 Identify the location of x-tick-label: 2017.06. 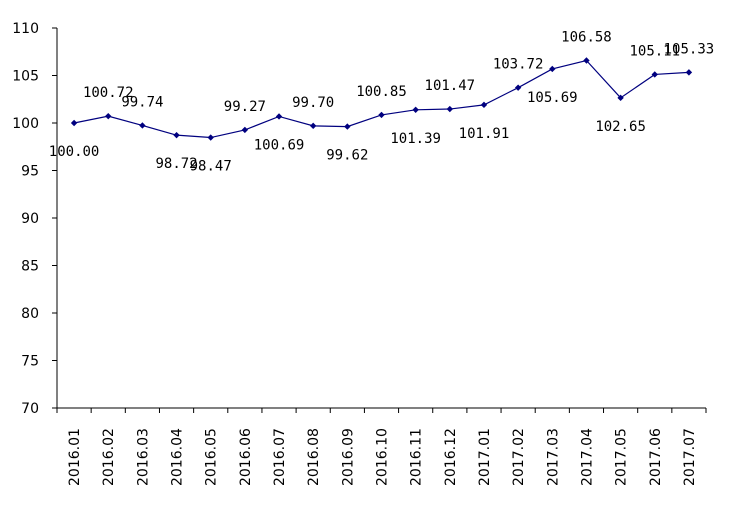
(656, 457).